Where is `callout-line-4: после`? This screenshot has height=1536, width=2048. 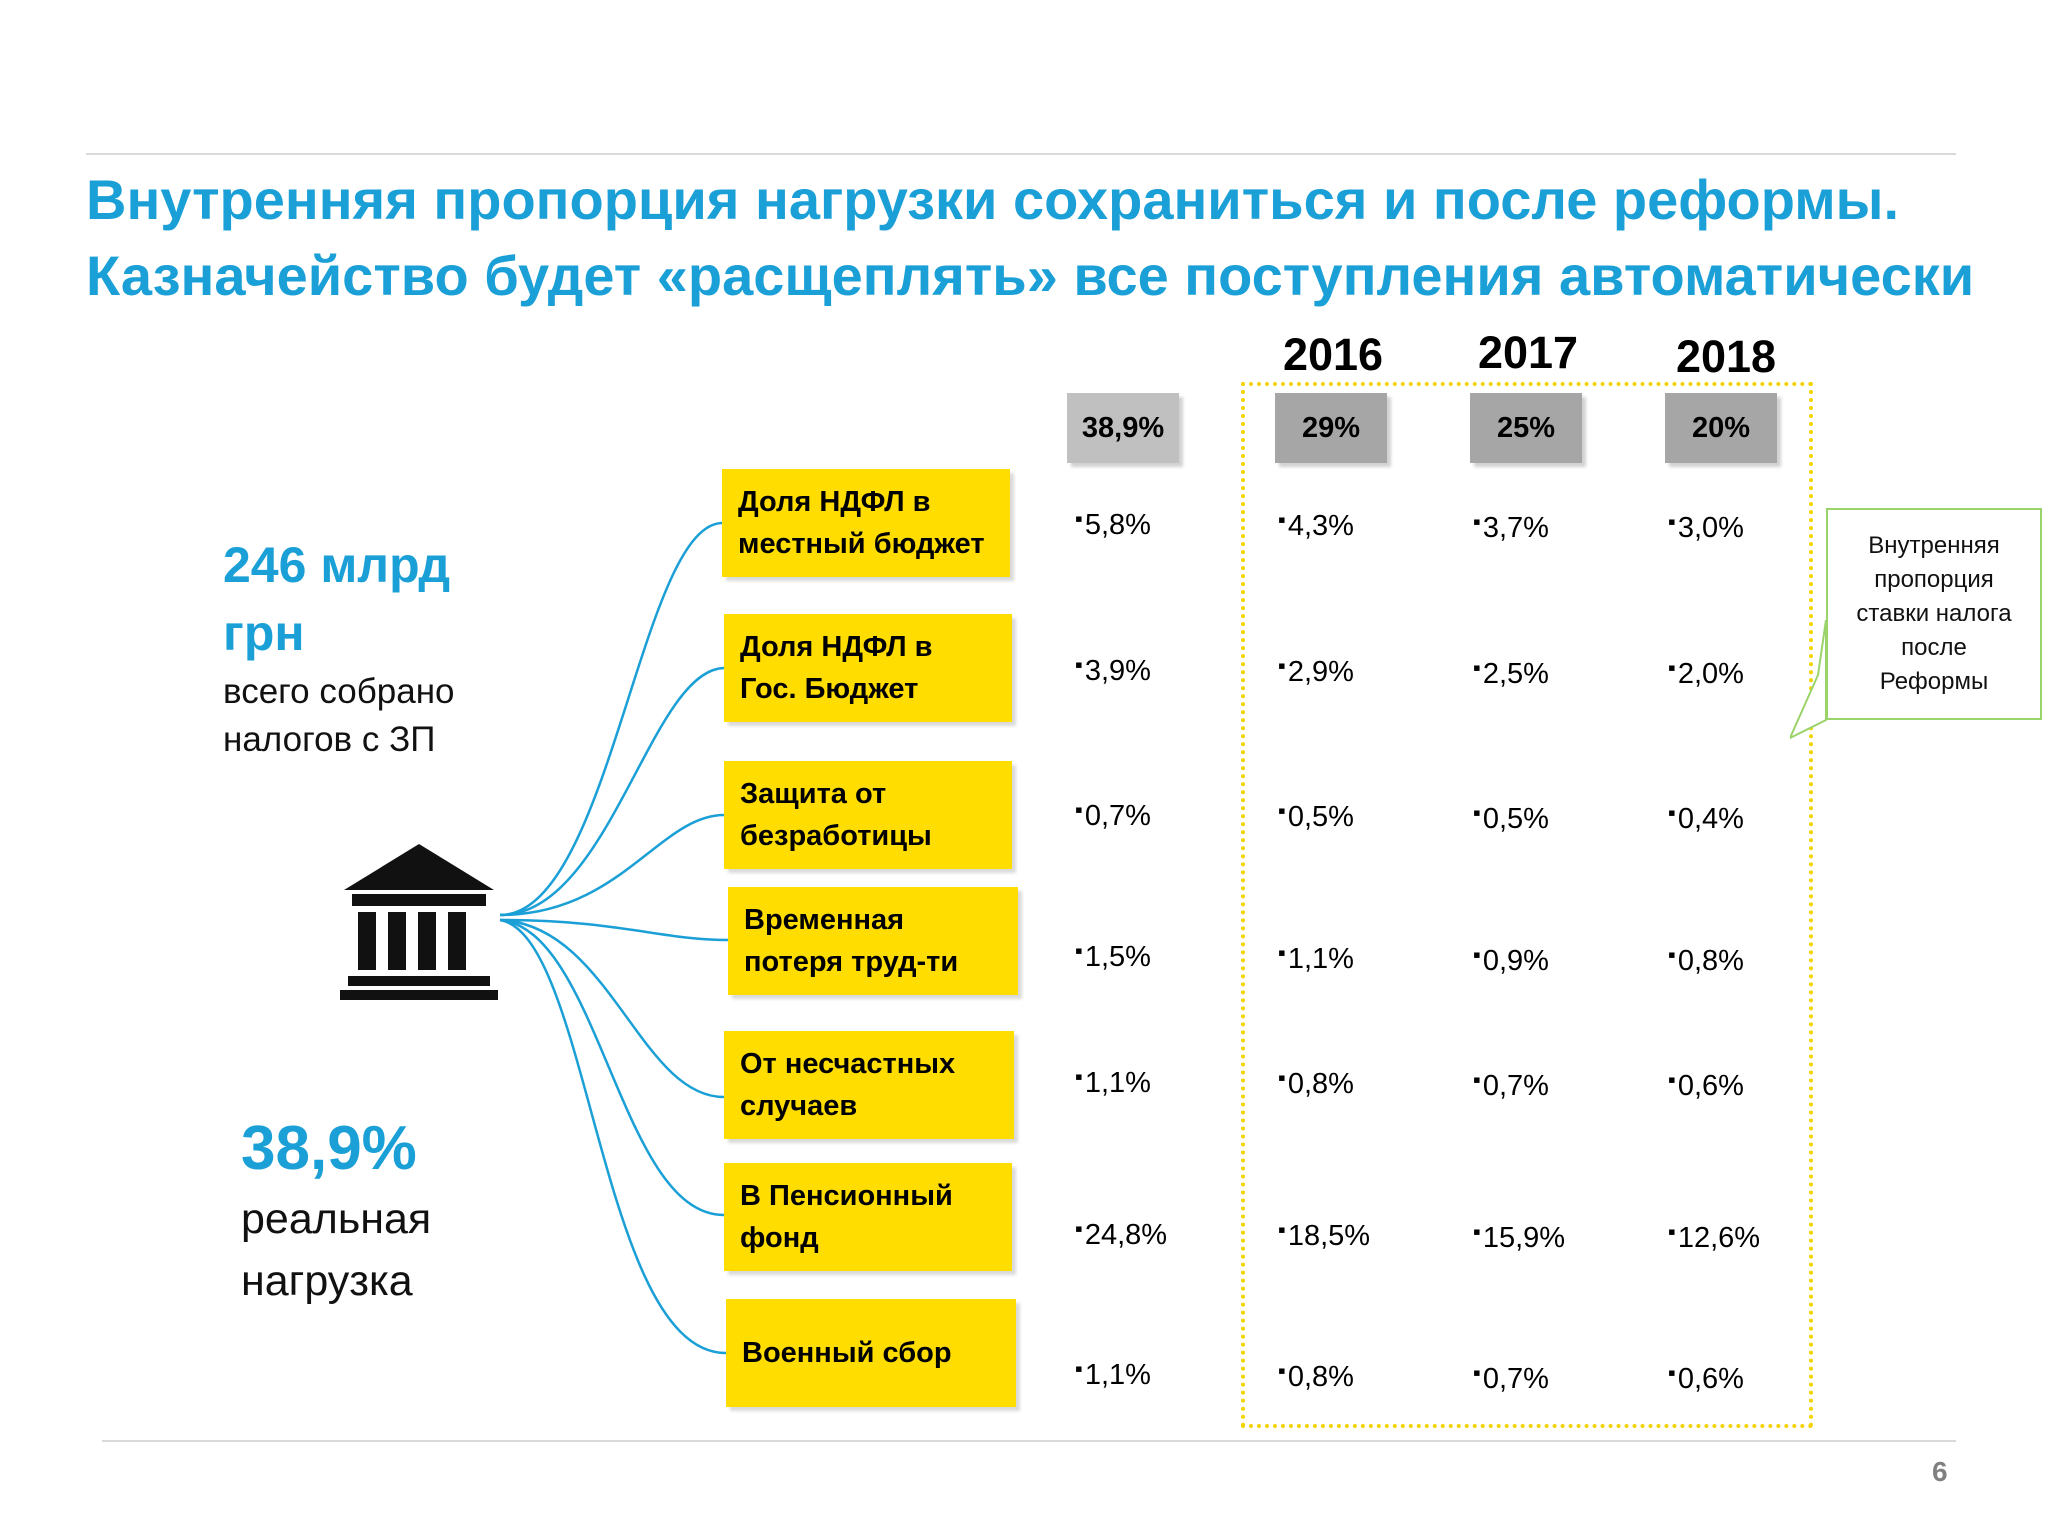
callout-line-4: после is located at coordinates (1934, 647).